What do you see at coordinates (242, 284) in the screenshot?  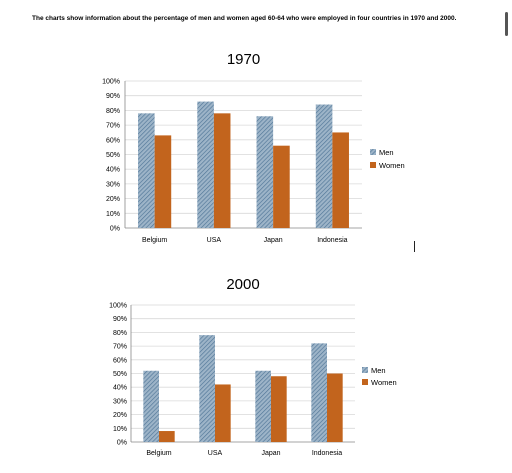 I see `chart-title: 2000` at bounding box center [242, 284].